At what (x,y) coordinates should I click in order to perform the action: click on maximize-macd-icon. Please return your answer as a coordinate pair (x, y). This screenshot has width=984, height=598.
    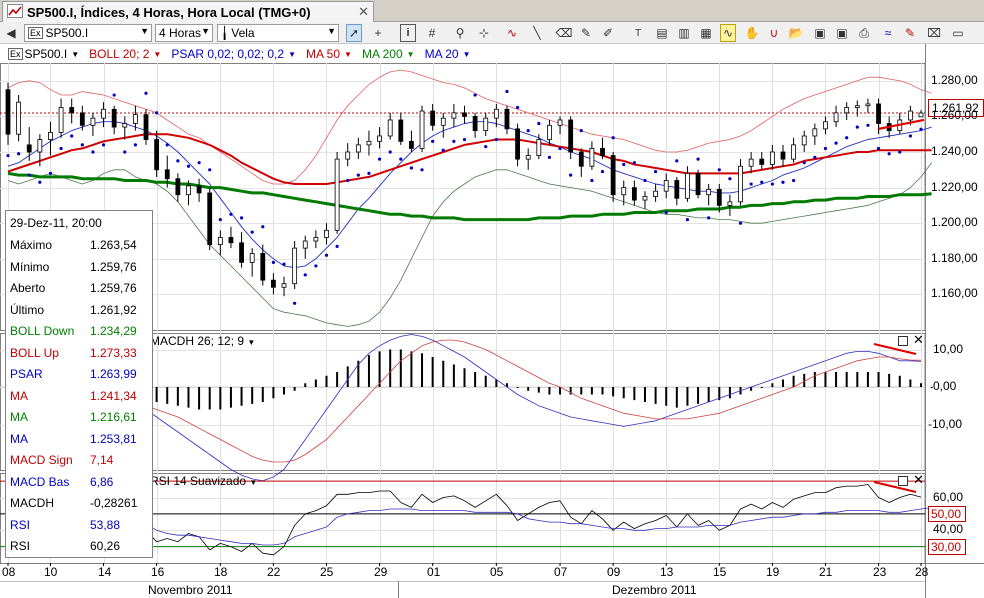
    Looking at the image, I should click on (903, 341).